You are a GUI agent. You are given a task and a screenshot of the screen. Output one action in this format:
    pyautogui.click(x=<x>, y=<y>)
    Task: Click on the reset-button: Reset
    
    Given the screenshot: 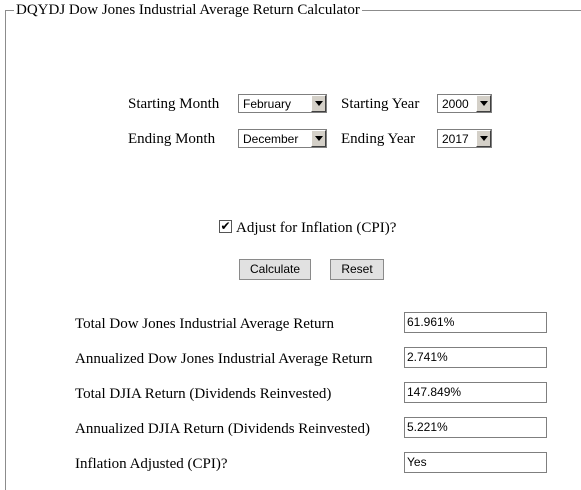 What is the action you would take?
    pyautogui.click(x=357, y=269)
    